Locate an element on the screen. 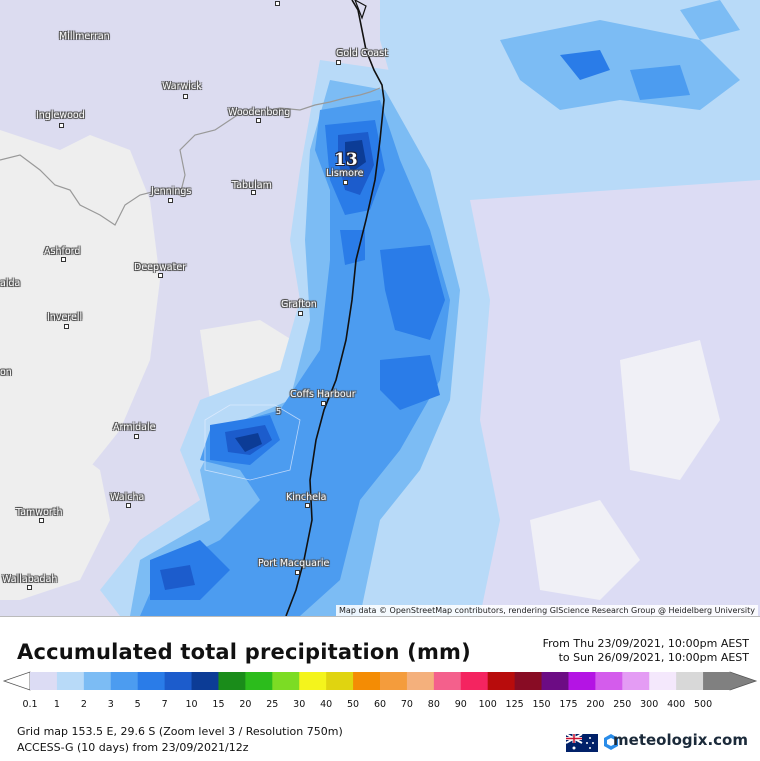 Image resolution: width=760 pixels, height=761 pixels. brand-name: meteologix.com is located at coordinates (680, 740).